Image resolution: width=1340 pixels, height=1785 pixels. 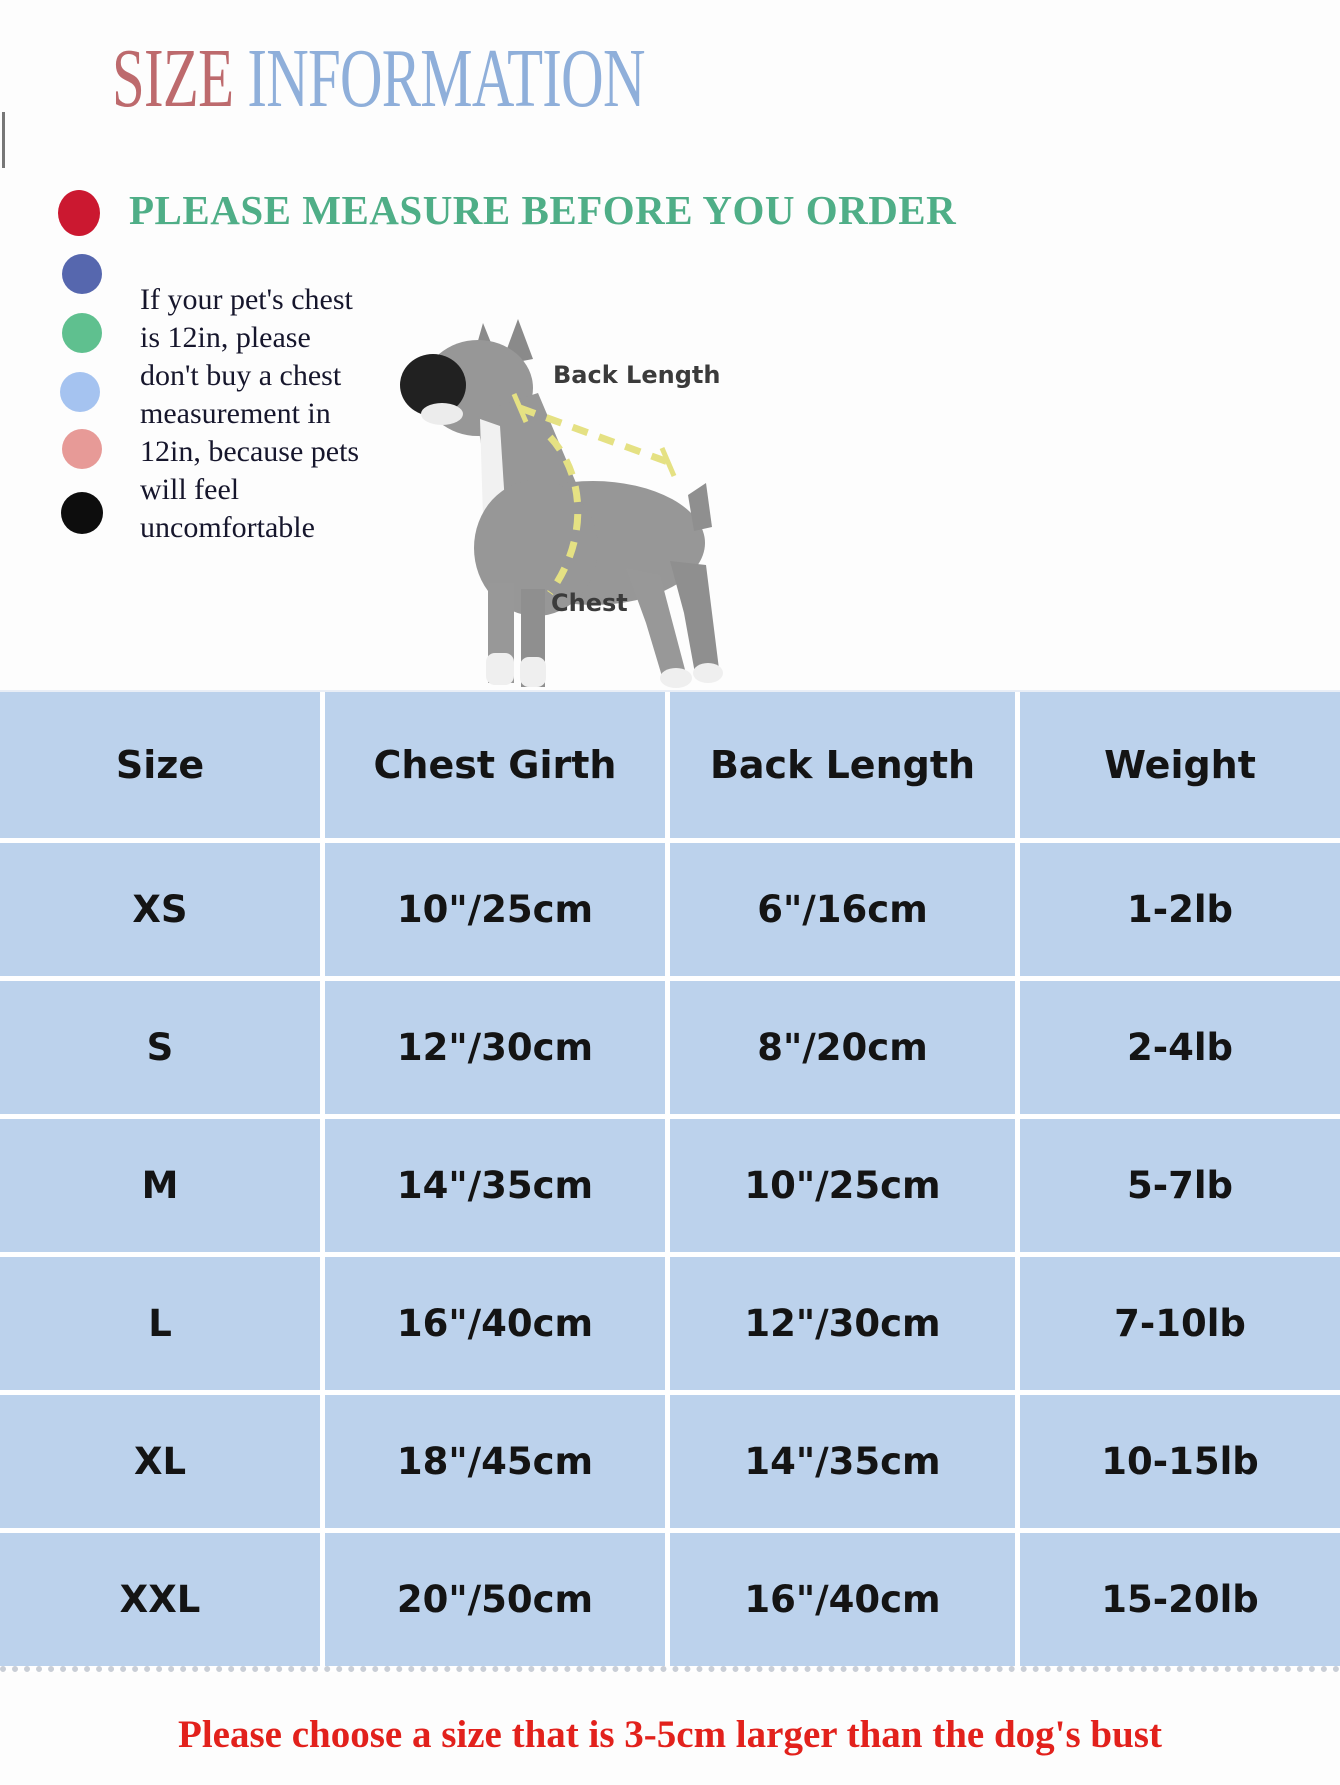 What do you see at coordinates (589, 603) in the screenshot?
I see `chest-diagram-label: Chest` at bounding box center [589, 603].